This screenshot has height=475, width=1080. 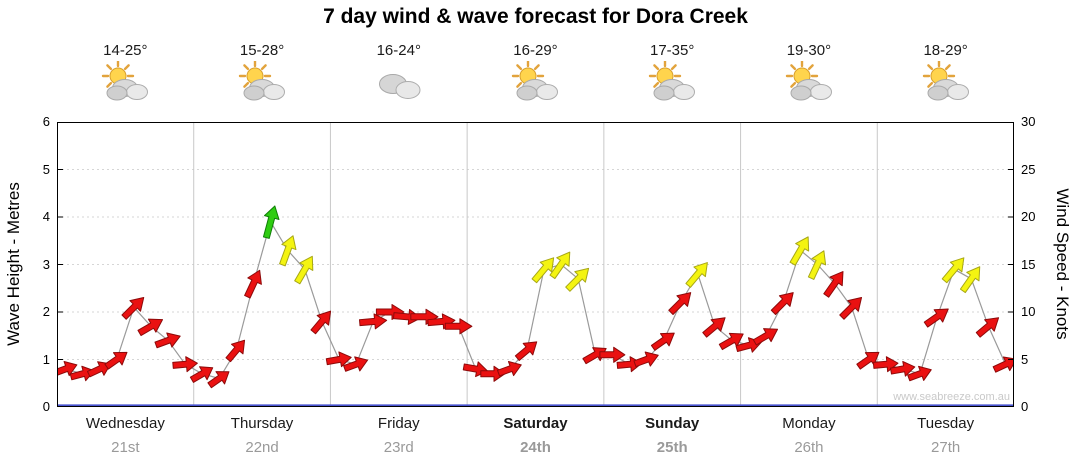 What do you see at coordinates (1028, 264) in the screenshot?
I see `right-axis-tick-label: 15` at bounding box center [1028, 264].